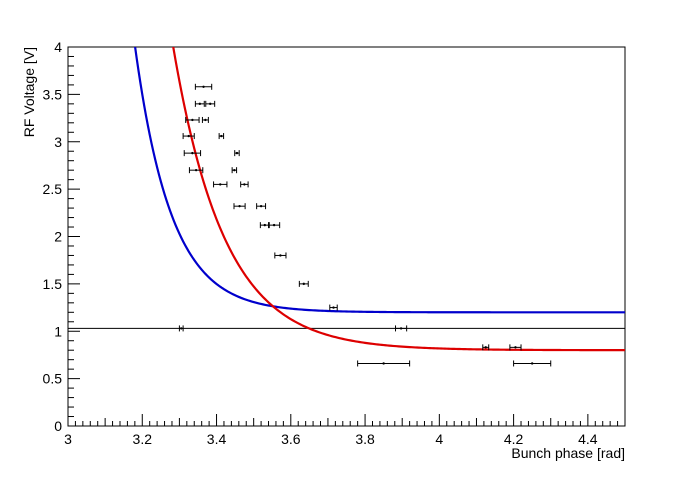 This screenshot has width=696, height=479. What do you see at coordinates (345, 430) in the screenshot?
I see `x-axis: 3 3.2 3.4 3.6 3.8 4 4.2 4.4` at bounding box center [345, 430].